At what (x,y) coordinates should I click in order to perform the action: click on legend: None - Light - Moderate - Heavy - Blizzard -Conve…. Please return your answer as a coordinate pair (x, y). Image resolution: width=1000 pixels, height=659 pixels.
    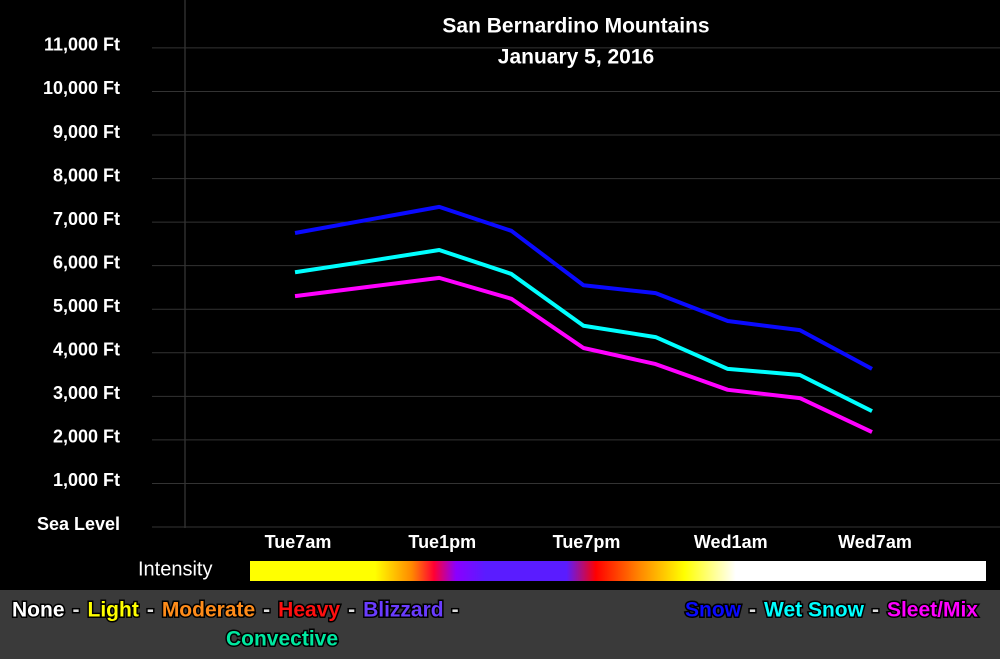
    Looking at the image, I should click on (495, 624).